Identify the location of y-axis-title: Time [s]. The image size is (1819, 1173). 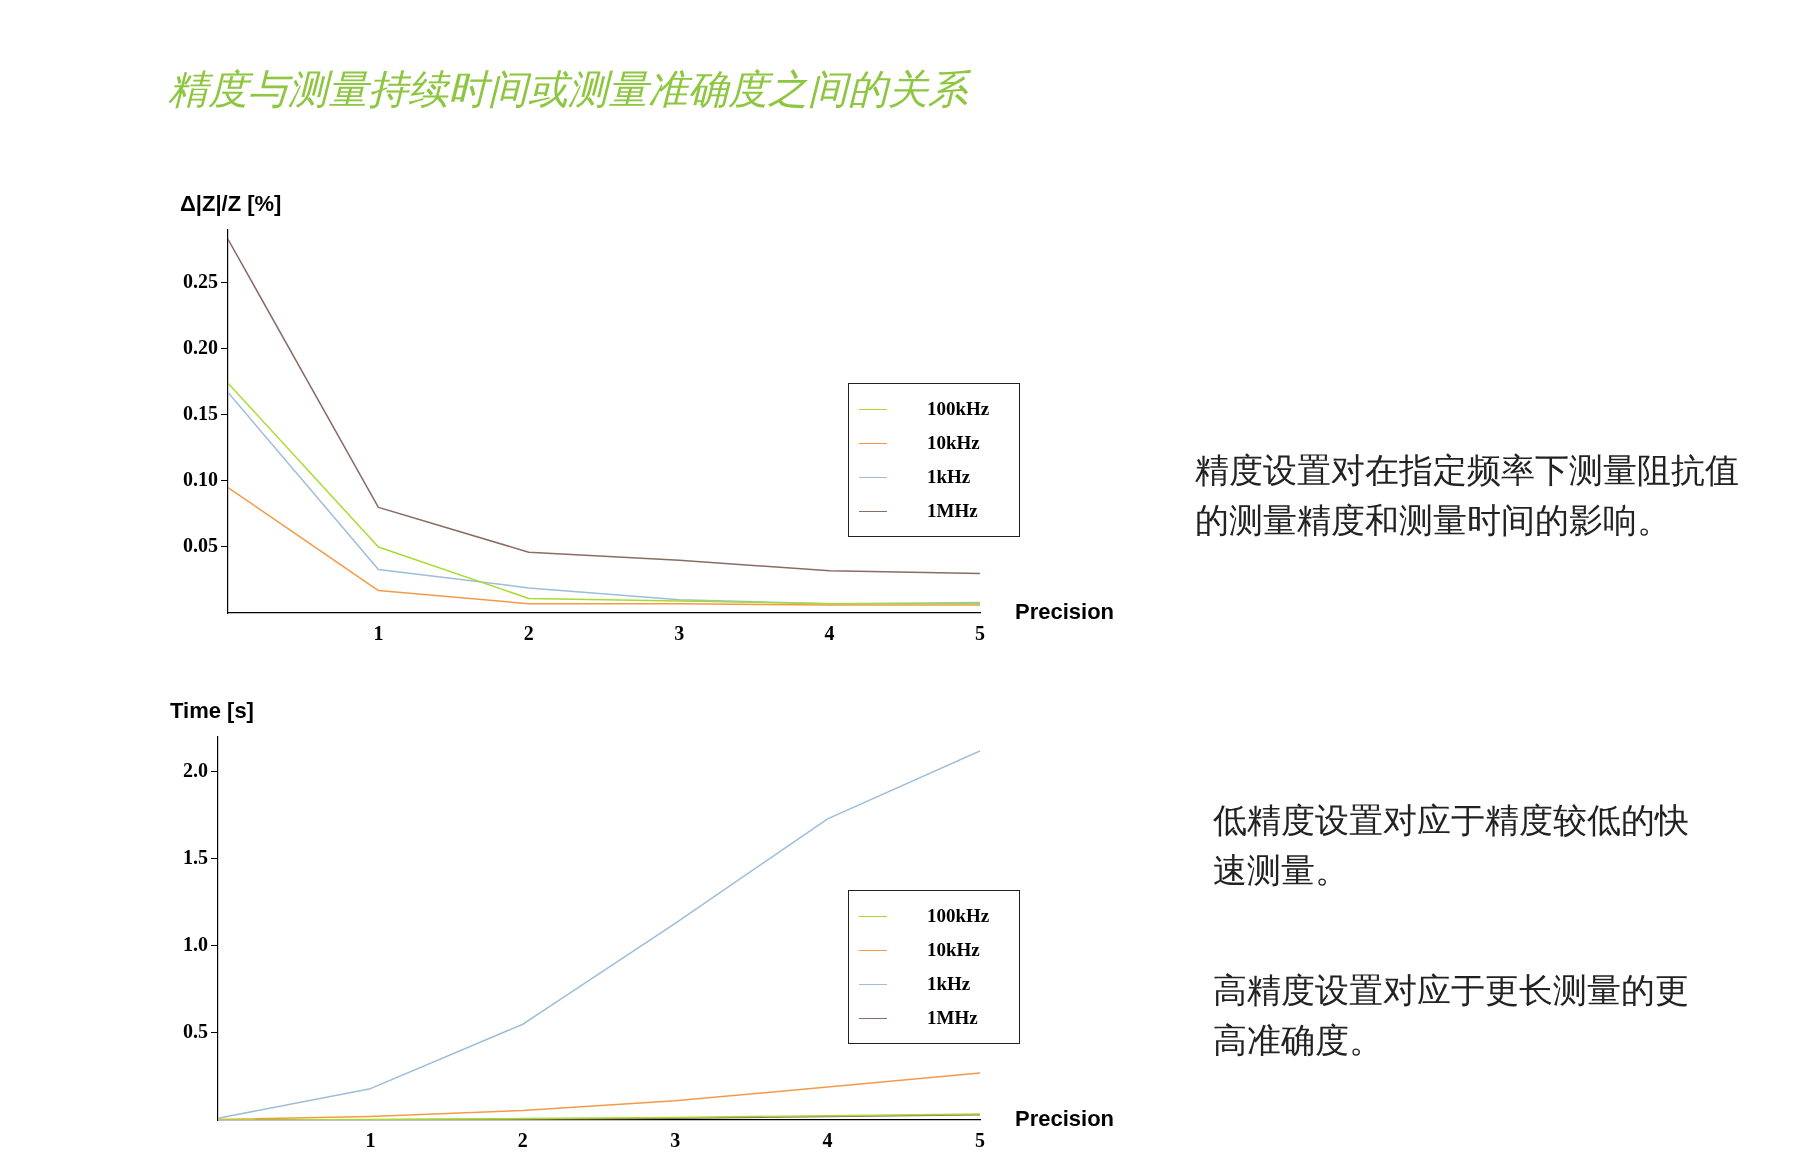
(212, 711).